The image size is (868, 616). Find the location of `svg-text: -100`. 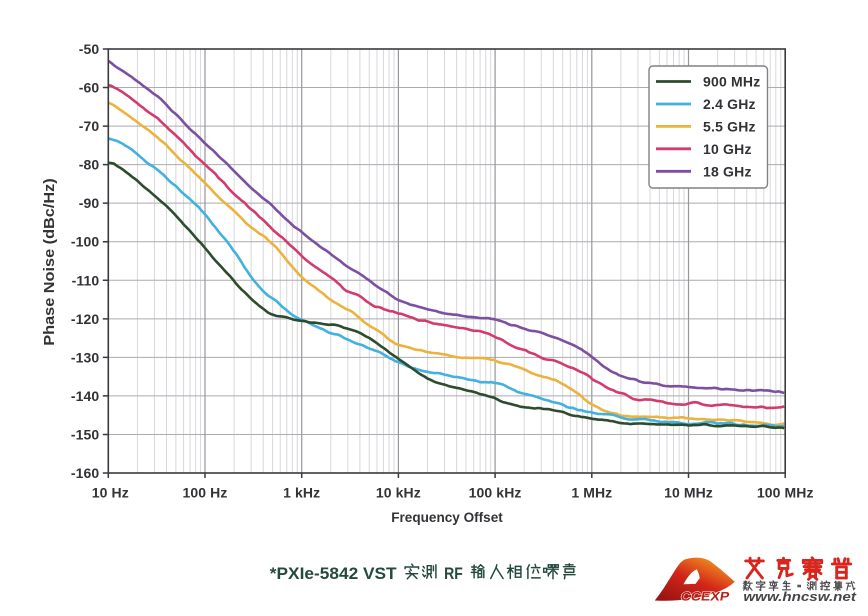

svg-text: -100 is located at coordinates (85, 242).